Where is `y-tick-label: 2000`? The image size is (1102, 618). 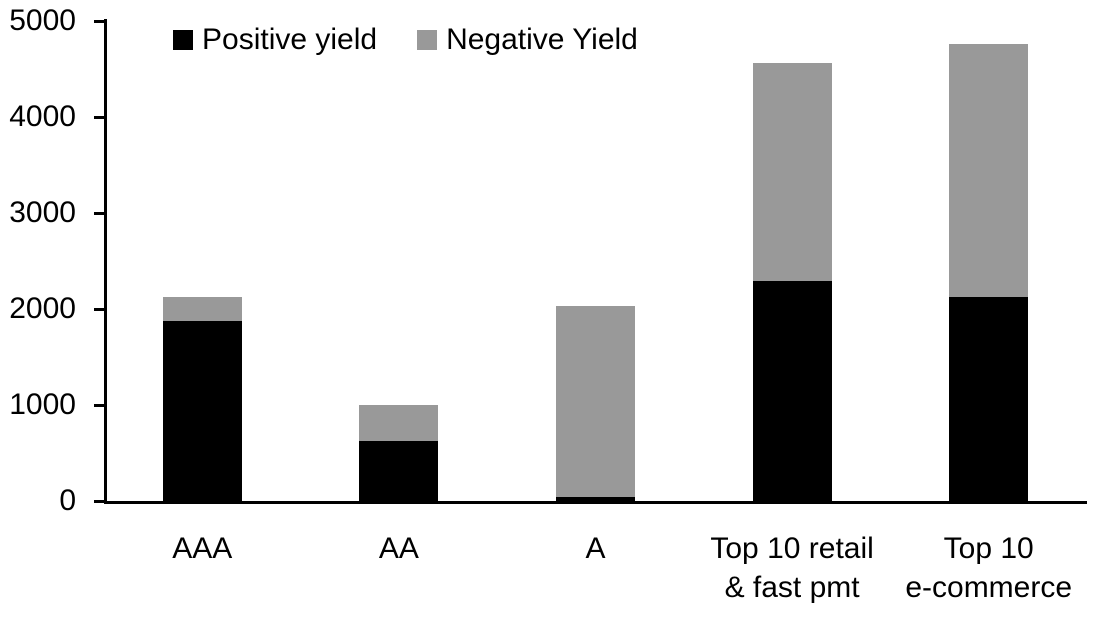 y-tick-label: 2000 is located at coordinates (42, 308).